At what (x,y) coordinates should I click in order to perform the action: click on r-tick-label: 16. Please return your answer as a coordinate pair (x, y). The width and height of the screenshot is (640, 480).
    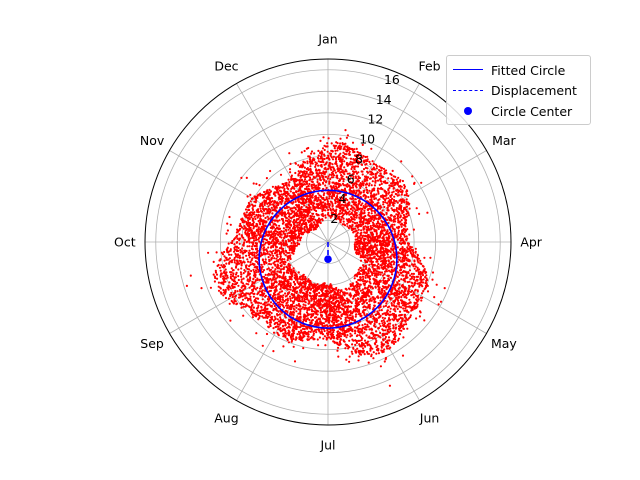
    Looking at the image, I should click on (392, 79).